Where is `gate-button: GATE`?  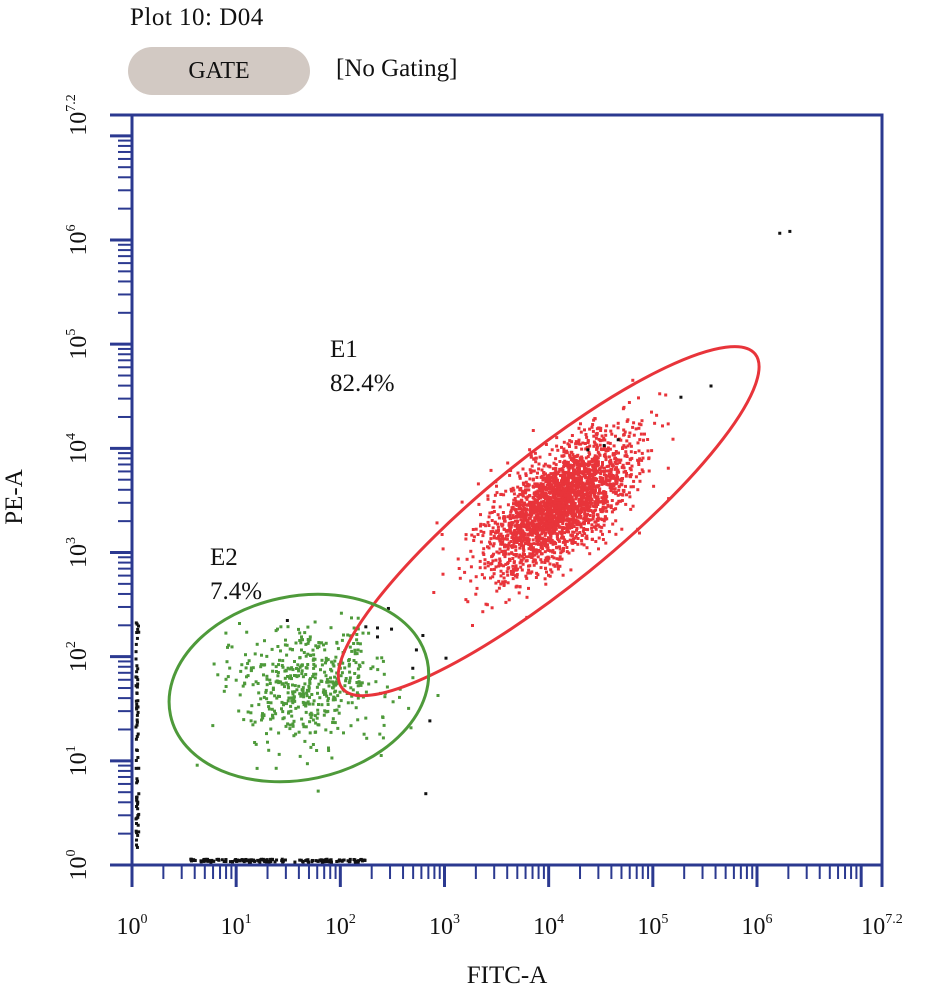 gate-button: GATE is located at coordinates (219, 71).